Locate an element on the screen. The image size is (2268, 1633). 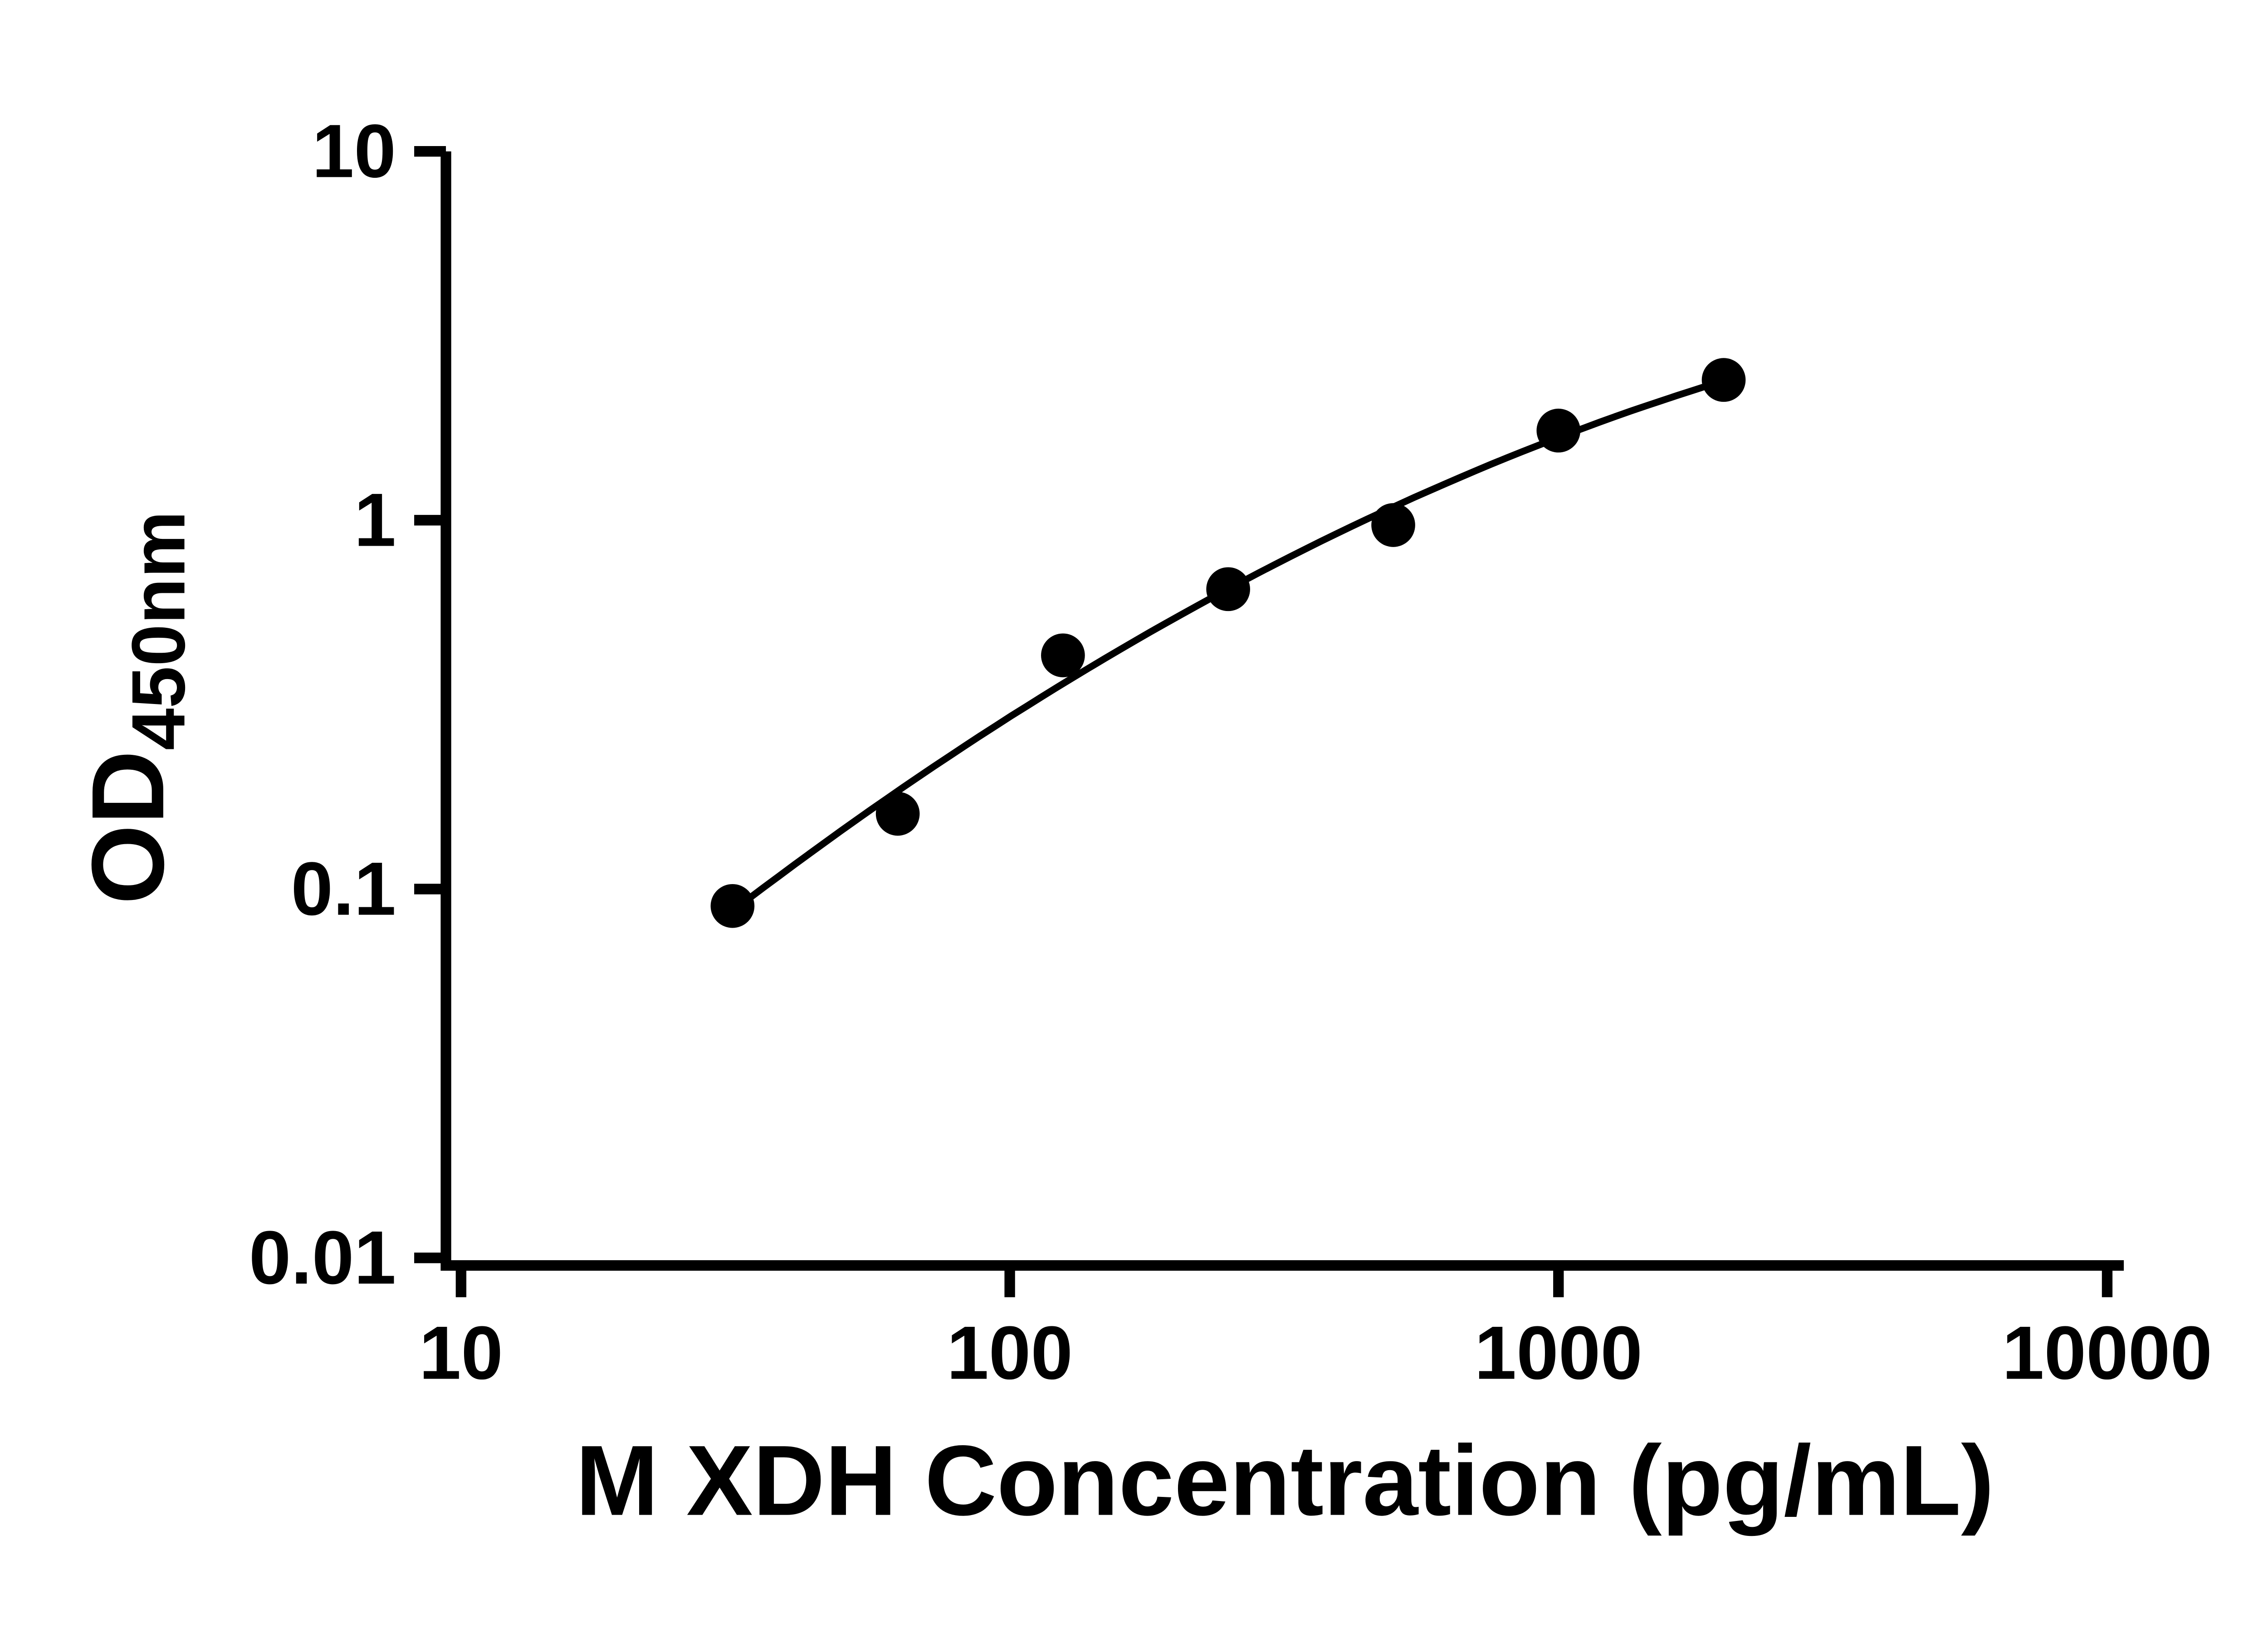
x-tick-label: 100 is located at coordinates (1010, 1353).